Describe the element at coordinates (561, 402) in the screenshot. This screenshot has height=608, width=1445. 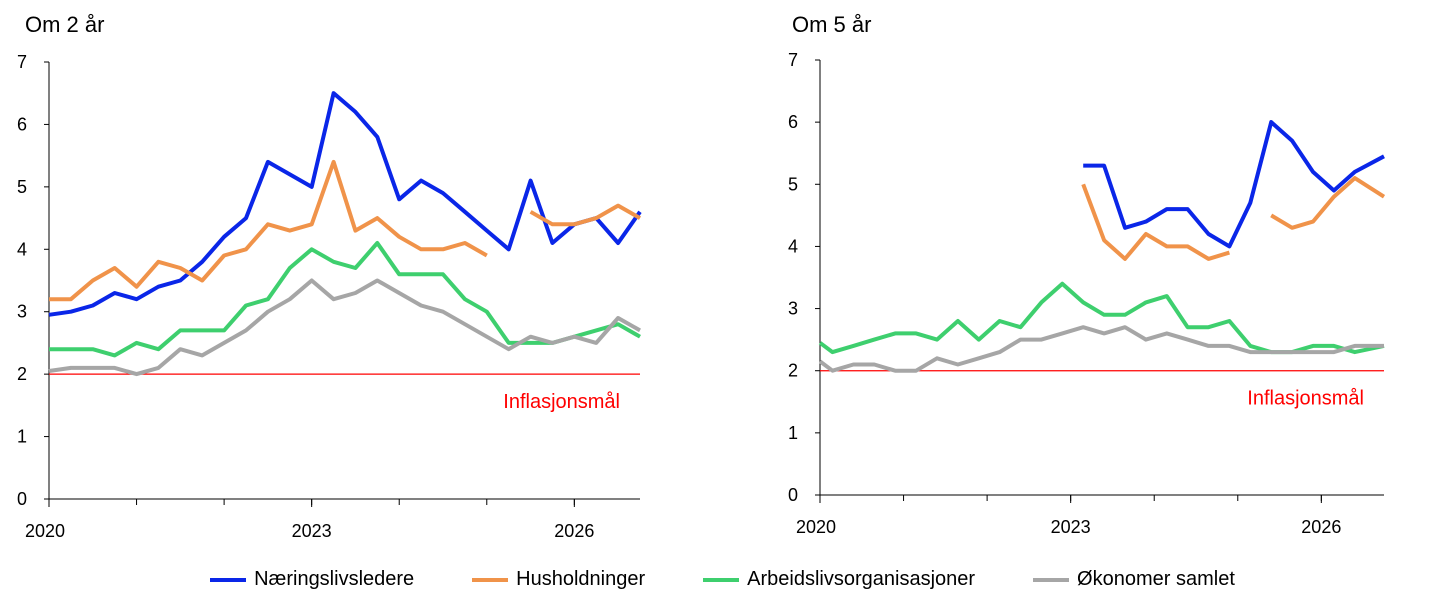
I see `target-label-left: Inflasjonsmål` at that location.